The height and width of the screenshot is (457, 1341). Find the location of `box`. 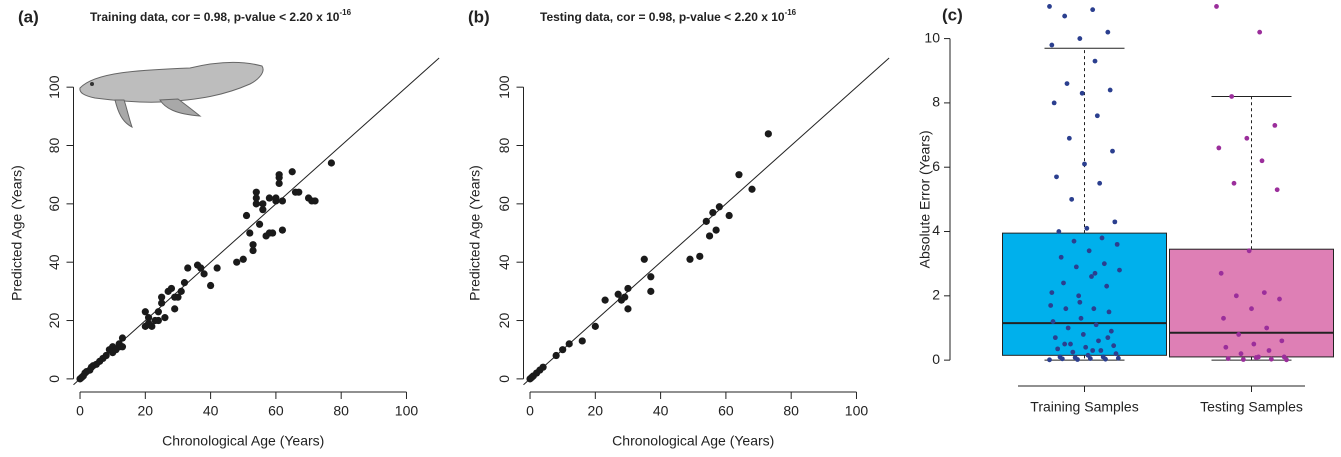

box is located at coordinates (1251, 303).